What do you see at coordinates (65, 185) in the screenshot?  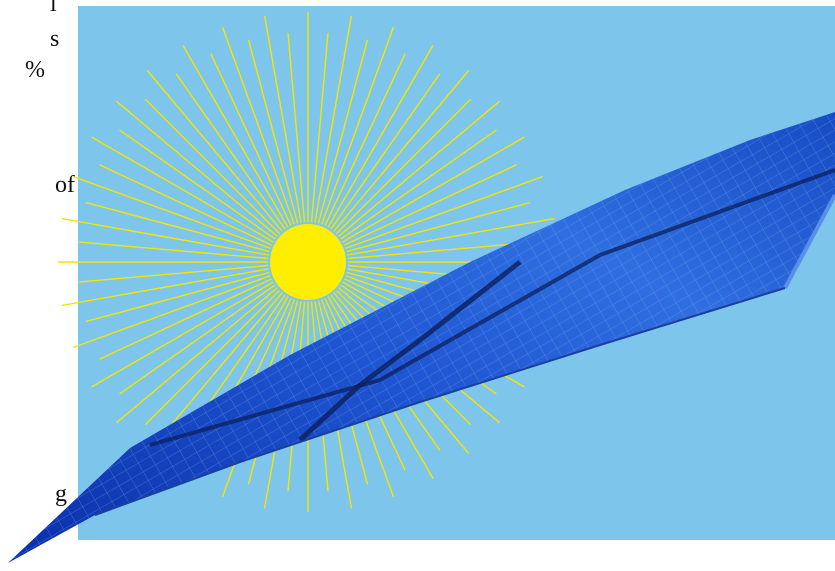 I see `text-fragment: of` at bounding box center [65, 185].